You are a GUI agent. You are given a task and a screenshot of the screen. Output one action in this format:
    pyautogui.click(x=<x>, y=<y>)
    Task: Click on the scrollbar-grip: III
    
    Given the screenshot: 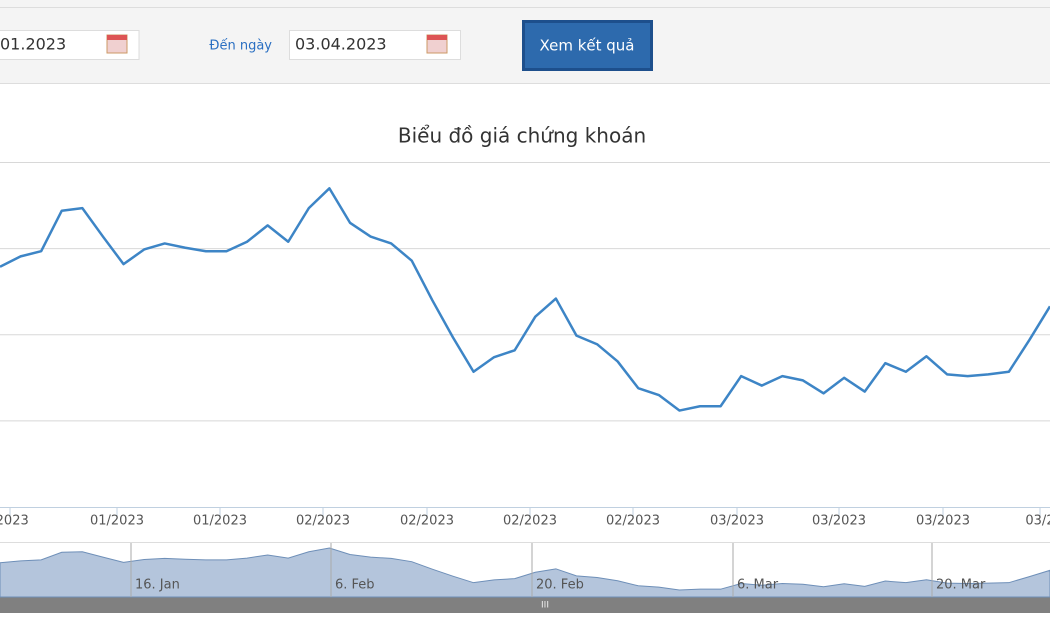 What is the action you would take?
    pyautogui.click(x=545, y=606)
    